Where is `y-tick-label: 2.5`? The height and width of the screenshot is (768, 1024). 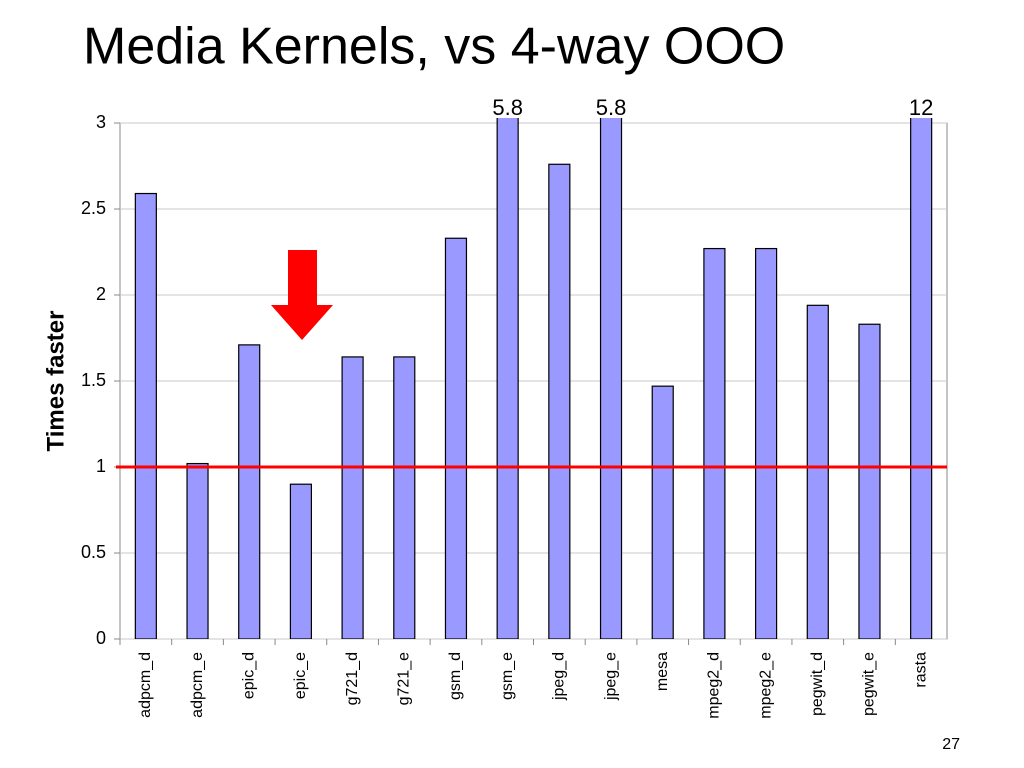
y-tick-label: 2.5 is located at coordinates (93, 208).